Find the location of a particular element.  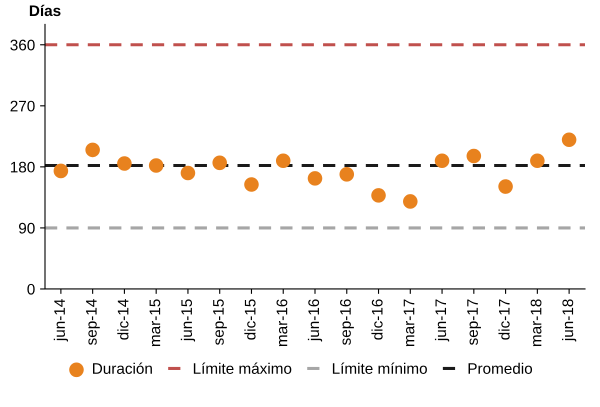

x-tick-label: jun-17 is located at coordinates (442, 320).